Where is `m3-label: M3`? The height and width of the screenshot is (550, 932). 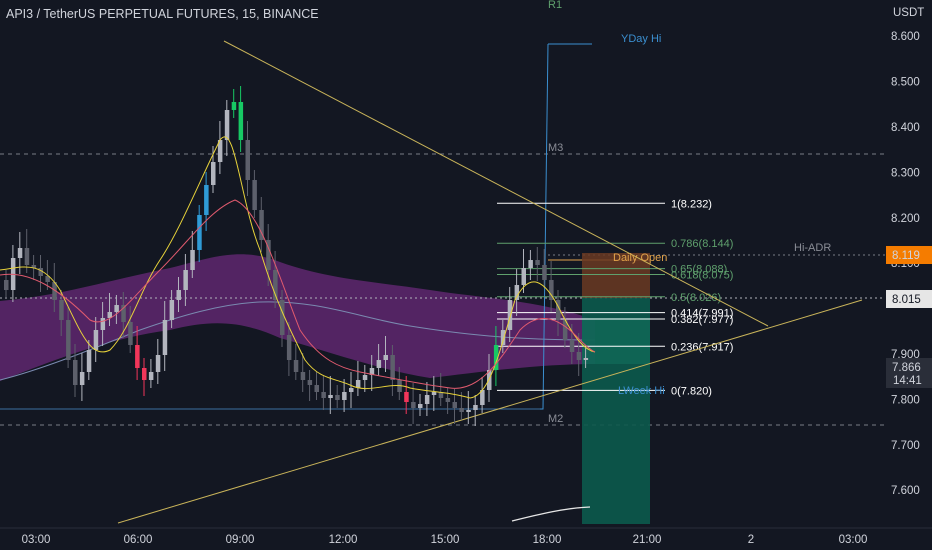 m3-label: M3 is located at coordinates (555, 148).